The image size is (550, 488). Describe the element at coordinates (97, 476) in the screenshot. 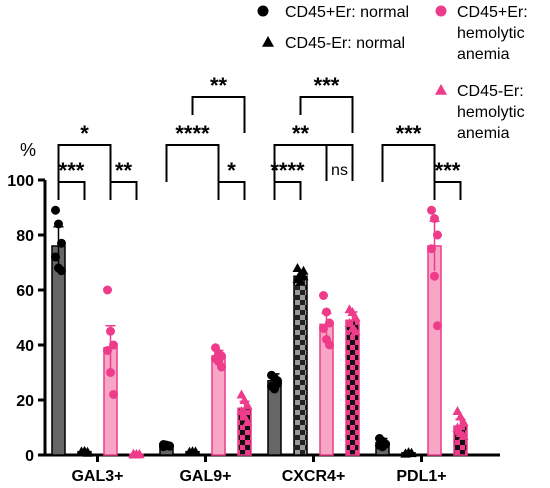

I see `category-label: GAL3+` at that location.